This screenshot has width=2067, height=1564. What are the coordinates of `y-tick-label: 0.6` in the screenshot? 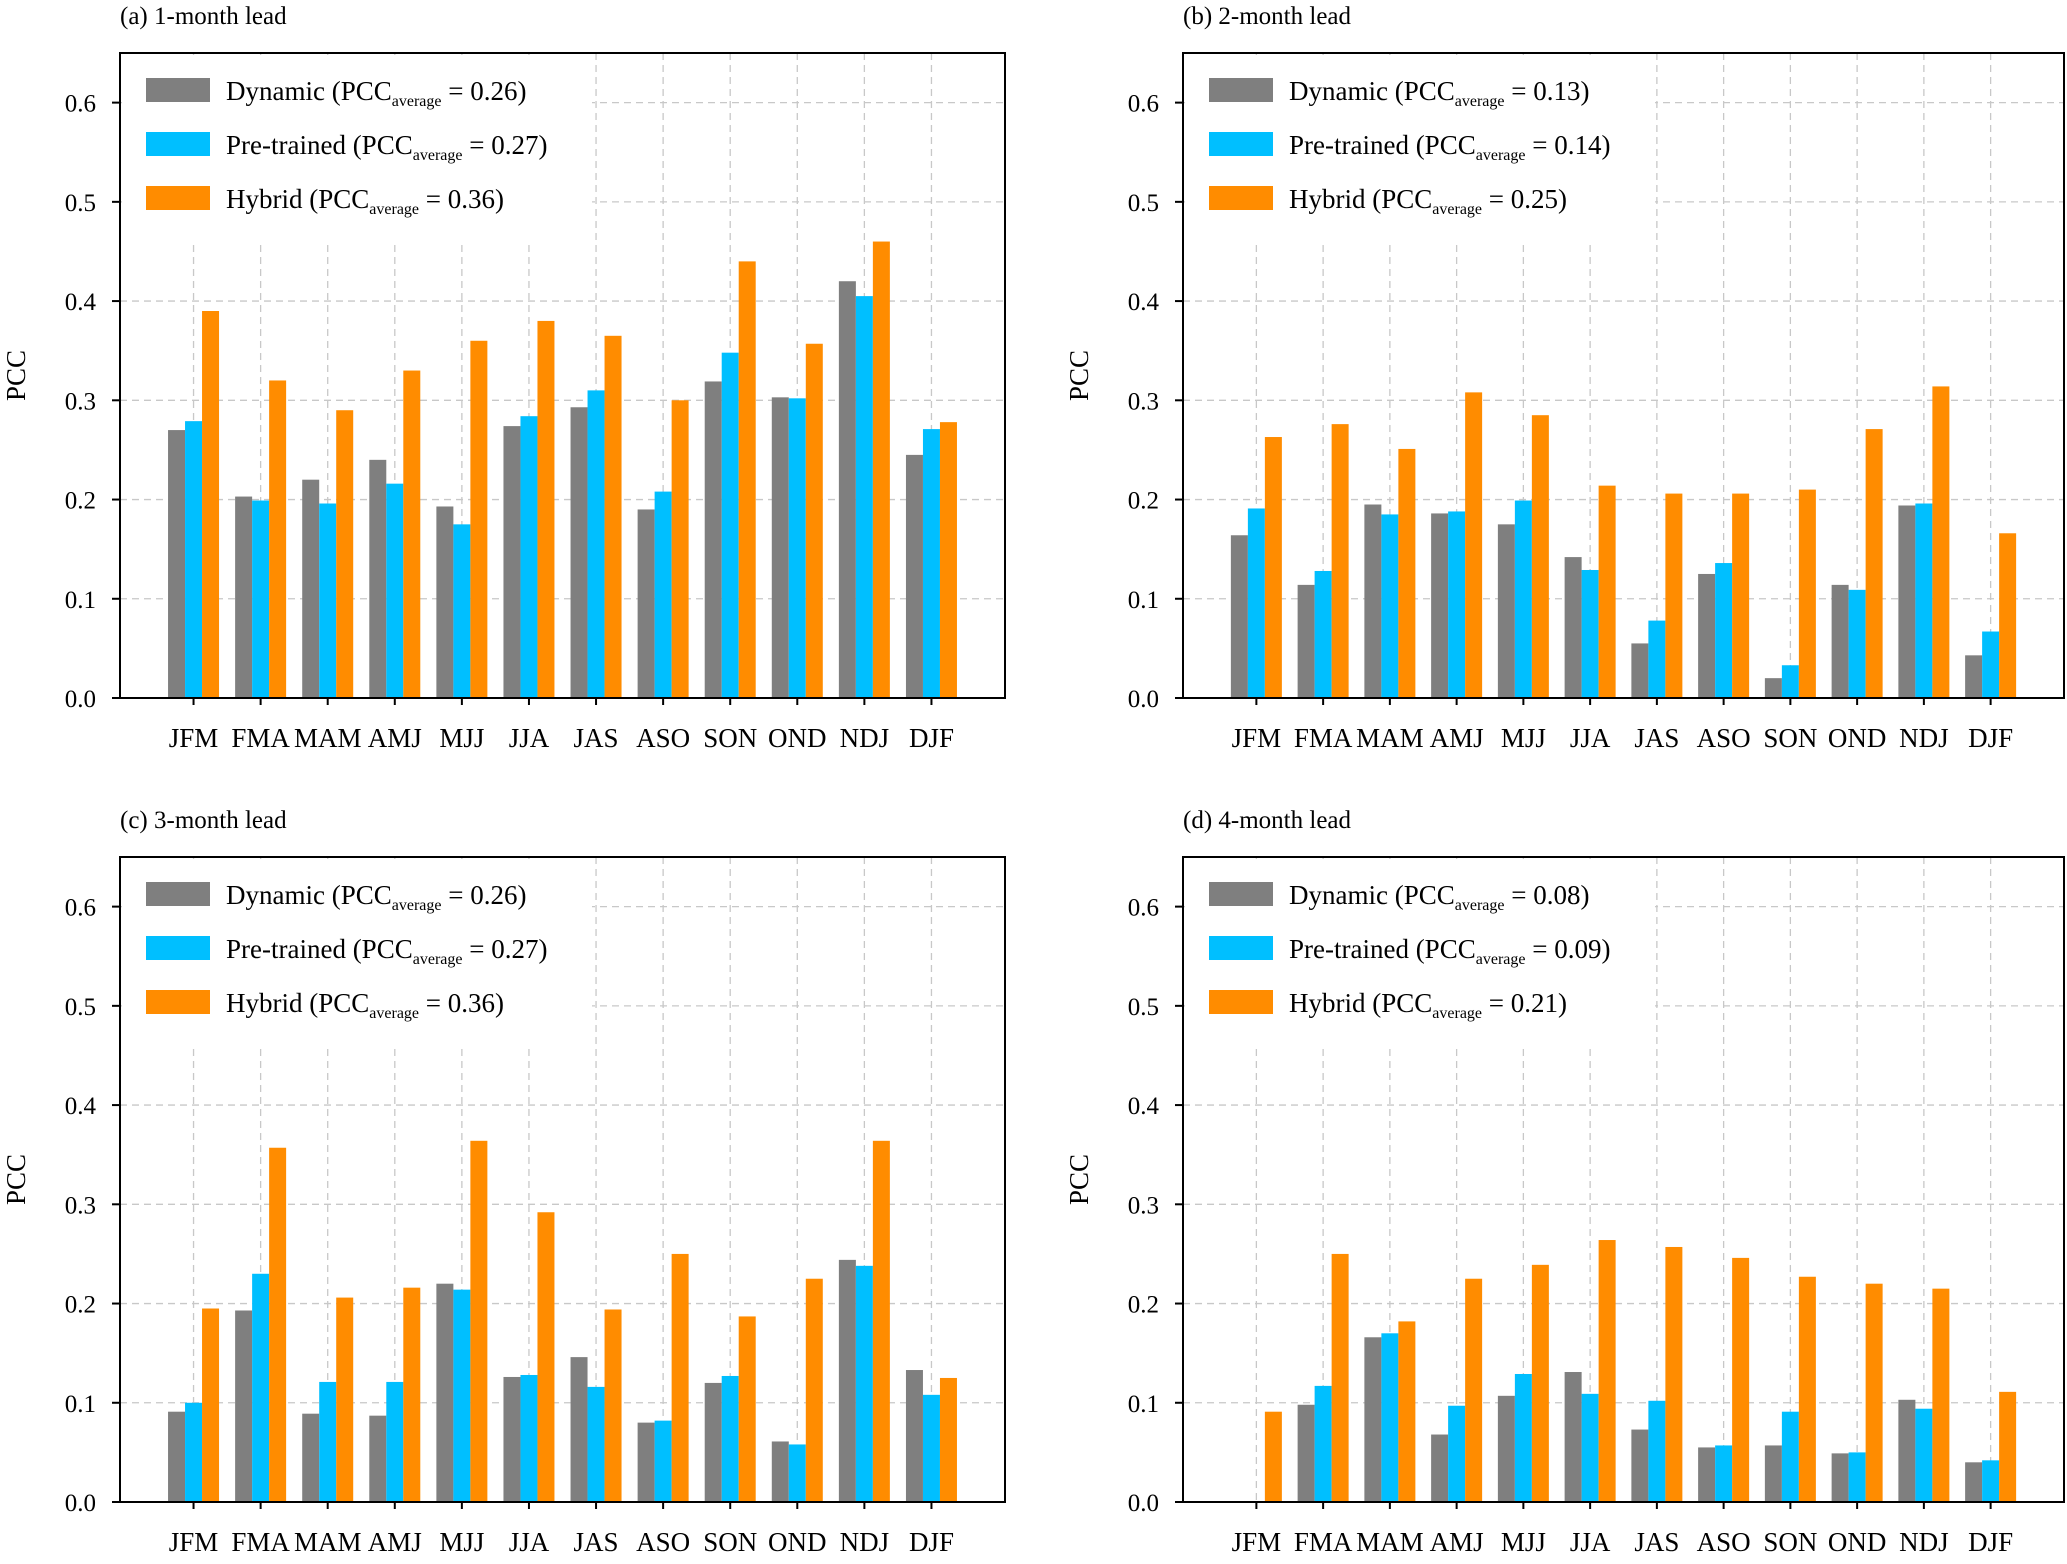 It's located at (80, 908).